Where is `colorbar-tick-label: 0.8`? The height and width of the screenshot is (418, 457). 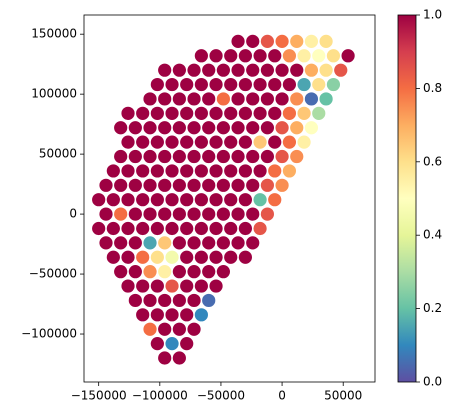
colorbar-tick-label: 0.8 is located at coordinates (432, 88).